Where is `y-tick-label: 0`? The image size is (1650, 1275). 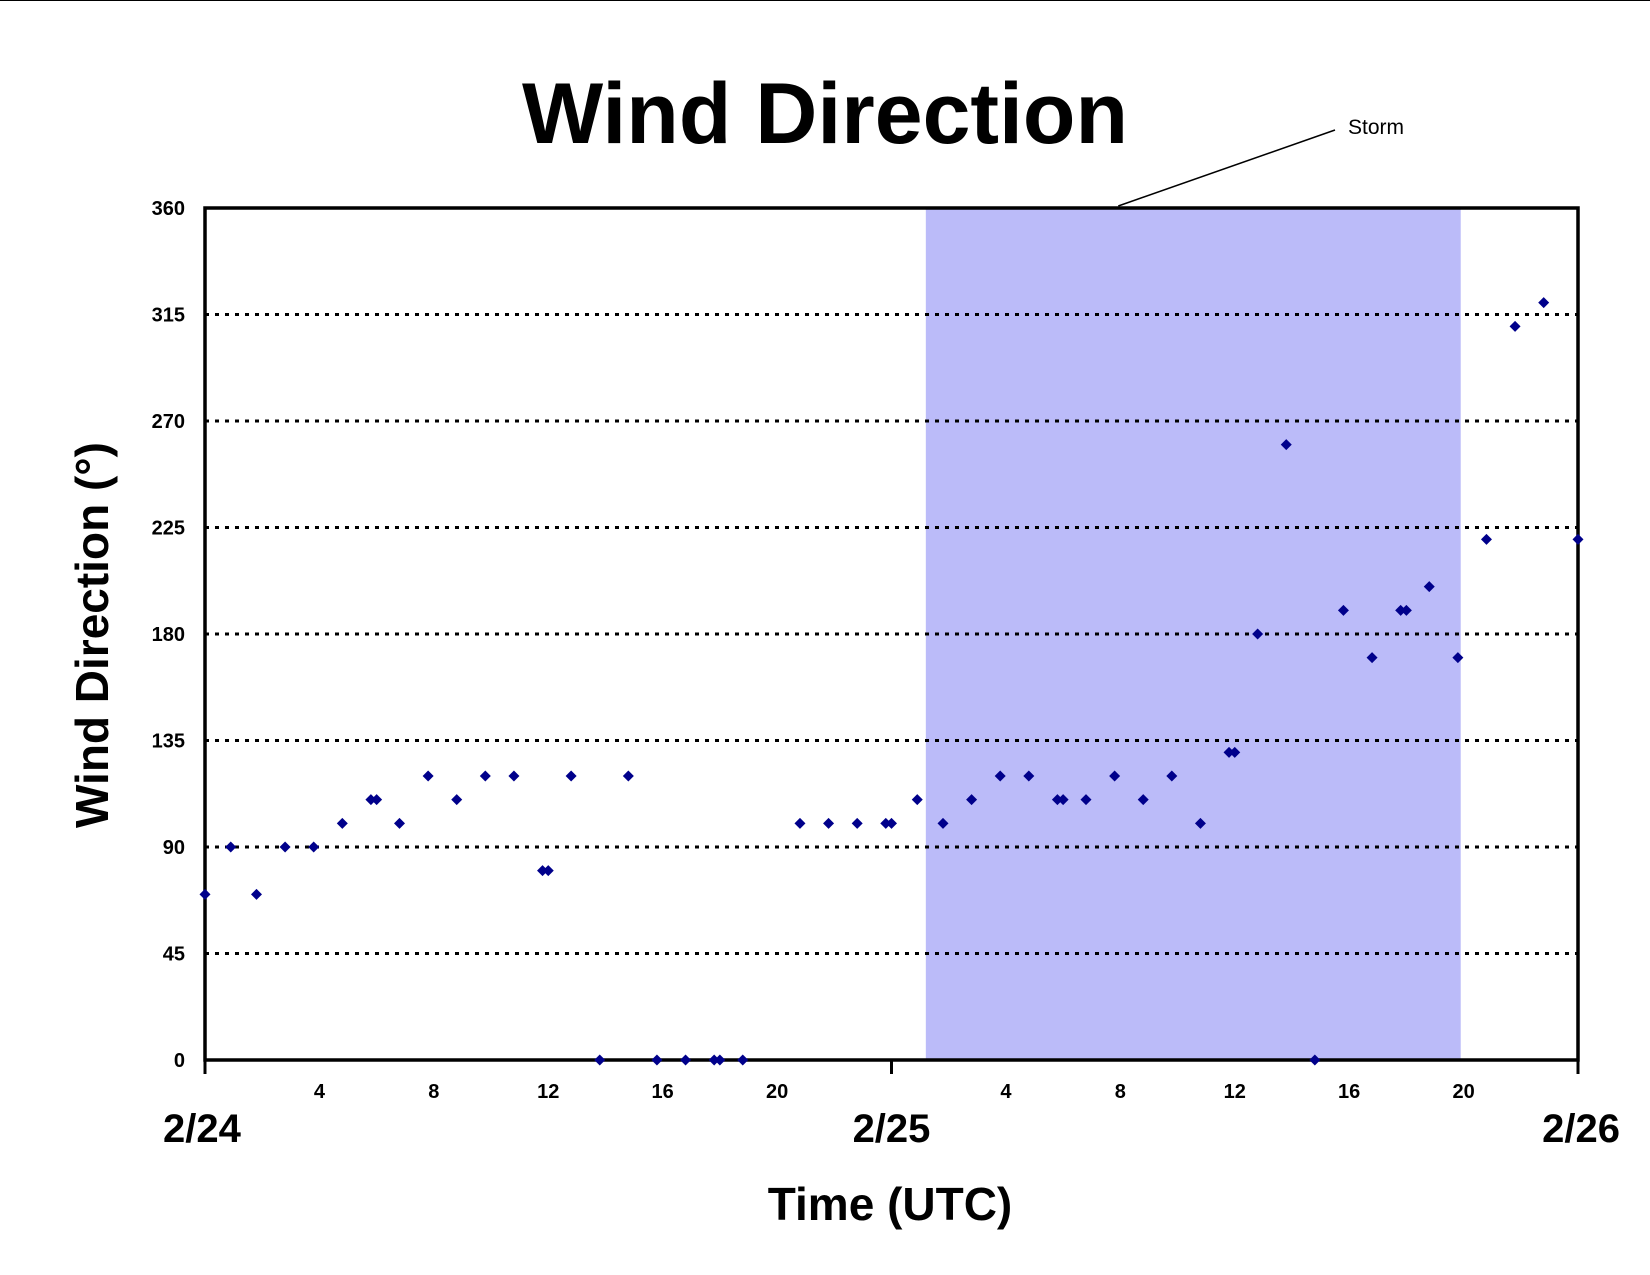 y-tick-label: 0 is located at coordinates (179, 1061).